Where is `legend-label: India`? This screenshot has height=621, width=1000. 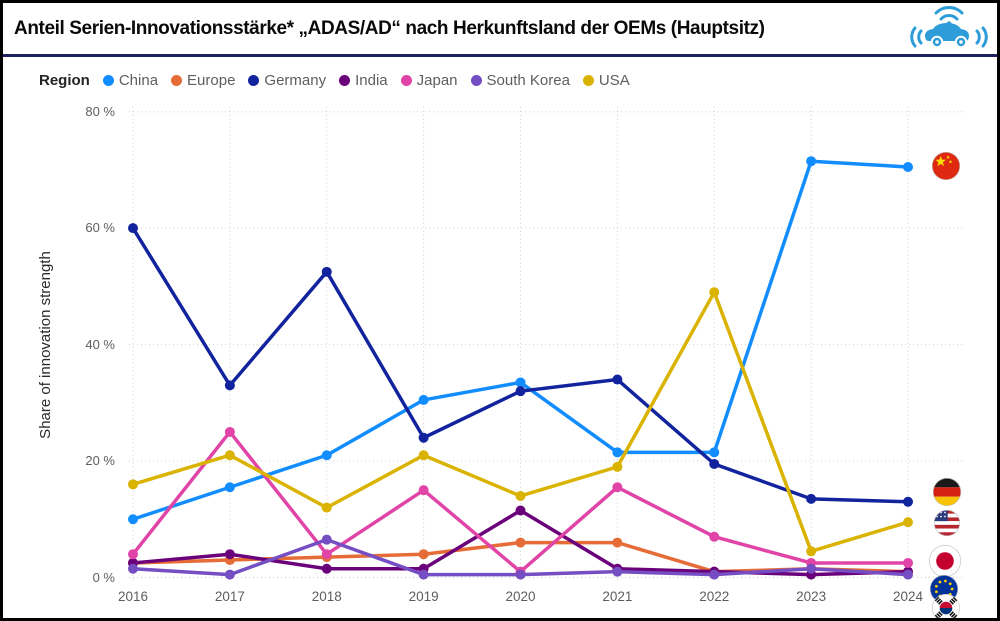
legend-label: India is located at coordinates (371, 80).